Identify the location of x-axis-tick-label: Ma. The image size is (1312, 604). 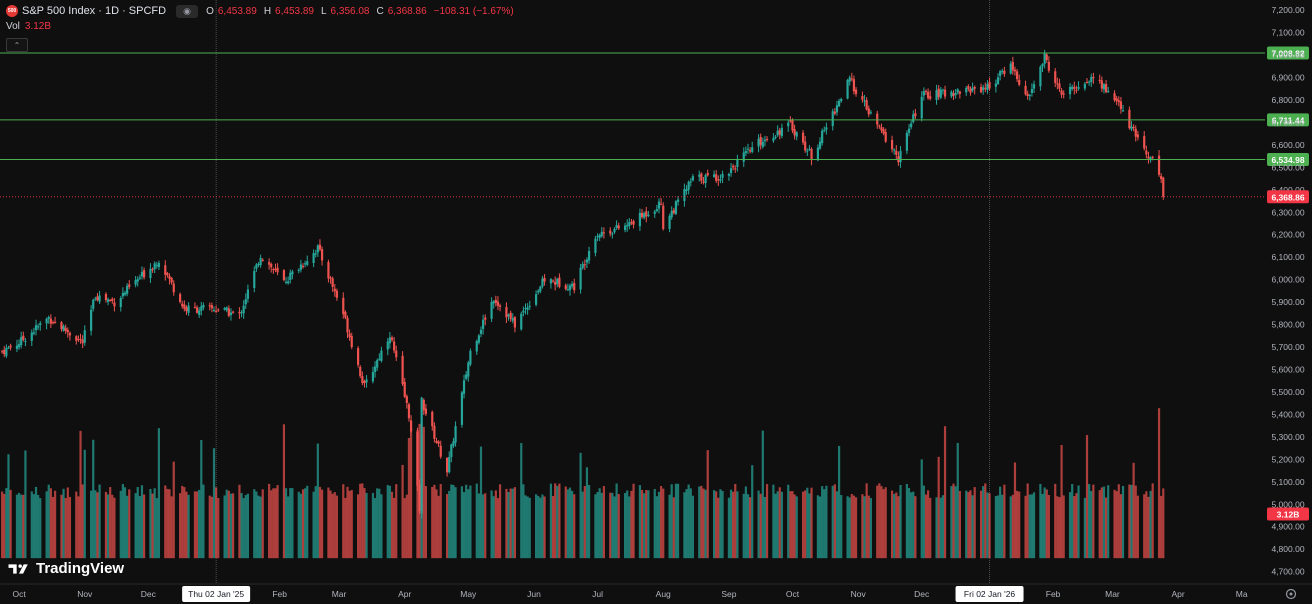
(1242, 594).